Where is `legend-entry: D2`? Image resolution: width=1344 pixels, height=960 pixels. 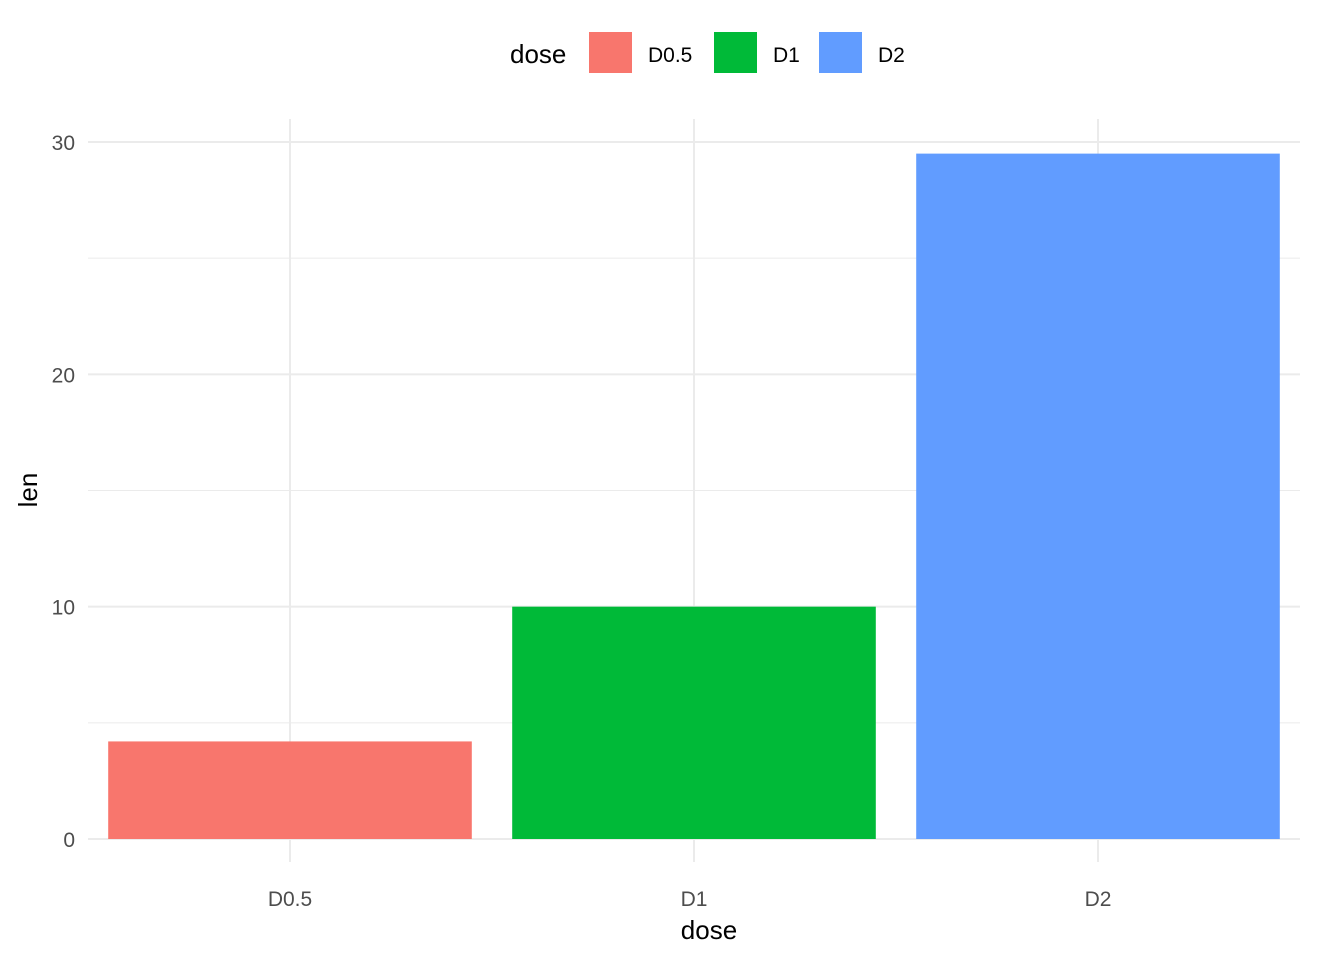
legend-entry: D2 is located at coordinates (862, 52).